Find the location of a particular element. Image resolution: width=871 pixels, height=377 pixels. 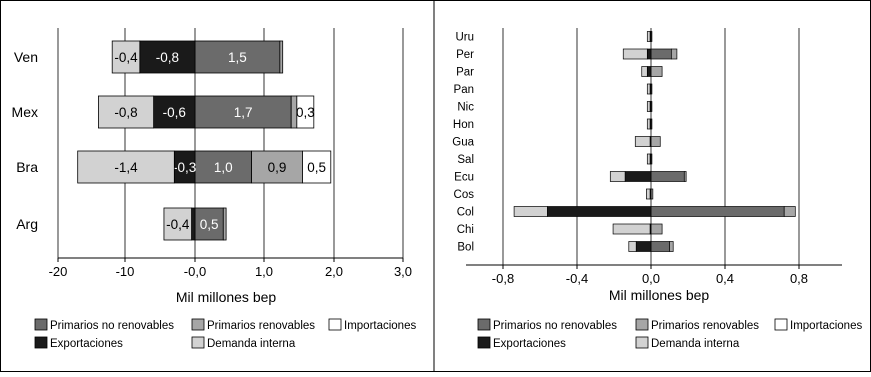

left-data-label: 0,9 is located at coordinates (277, 167).